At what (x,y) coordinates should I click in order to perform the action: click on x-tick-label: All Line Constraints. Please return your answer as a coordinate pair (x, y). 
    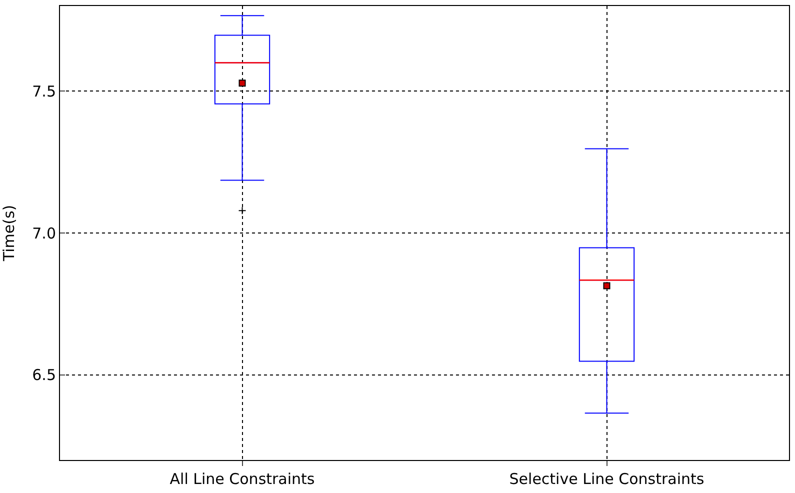
    Looking at the image, I should click on (242, 479).